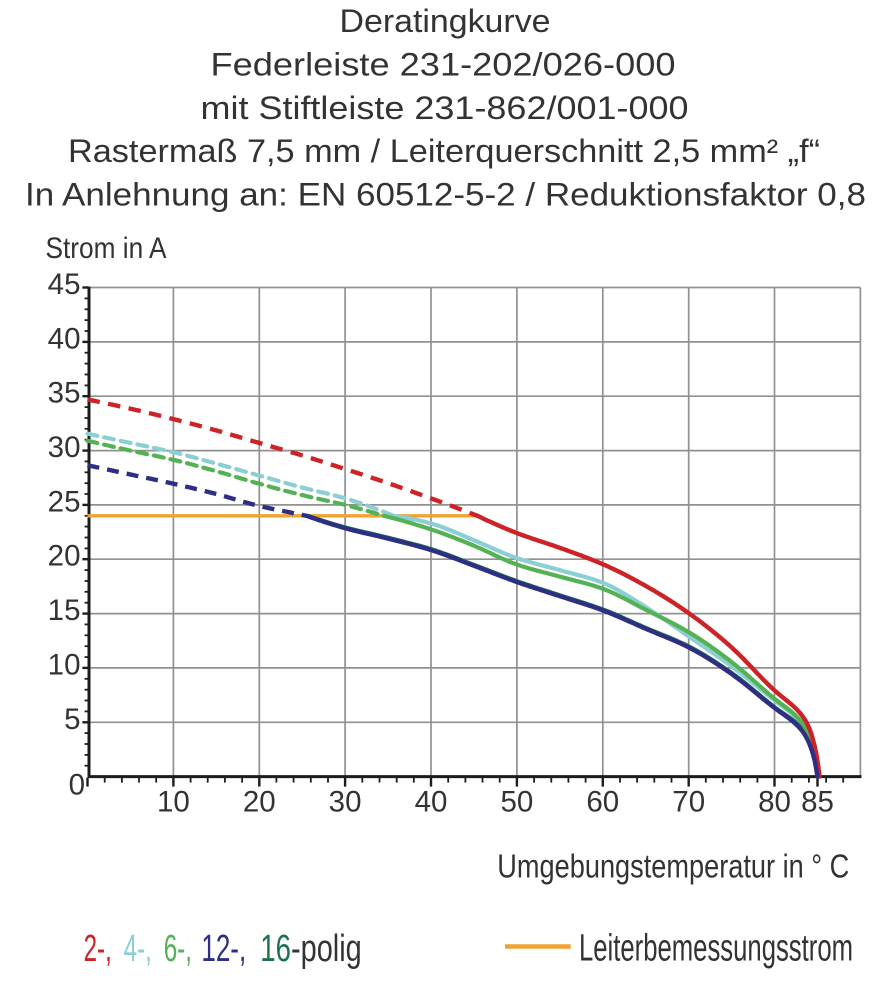 This screenshot has height=1000, width=891. I want to click on svg-text: 25, so click(64, 501).